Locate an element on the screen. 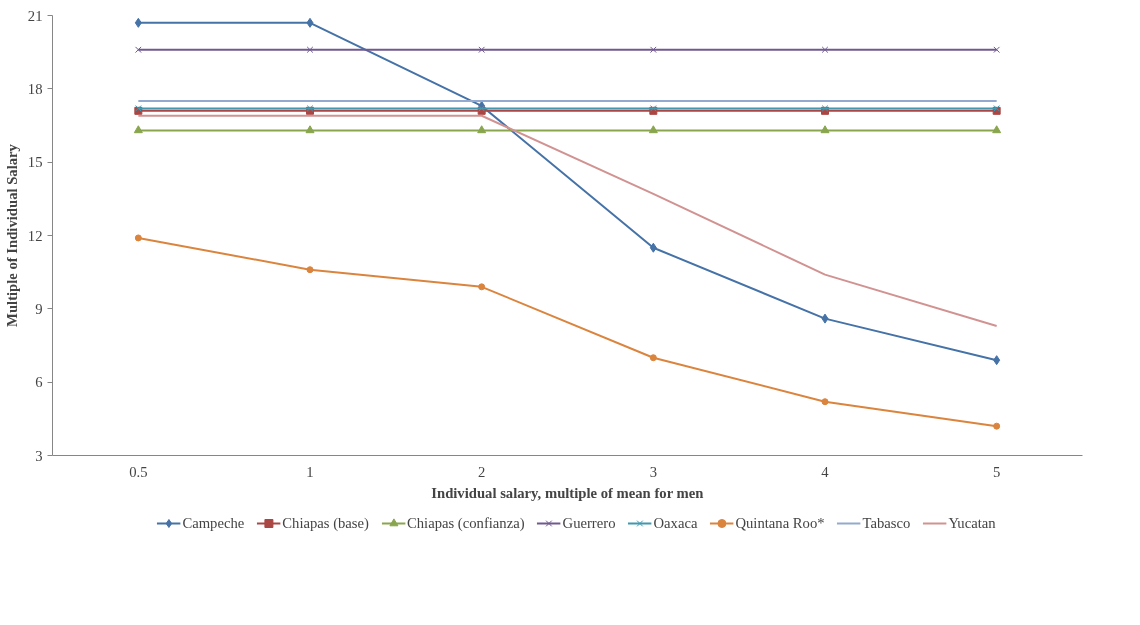  x-tick-label: 0.5 is located at coordinates (138, 471).